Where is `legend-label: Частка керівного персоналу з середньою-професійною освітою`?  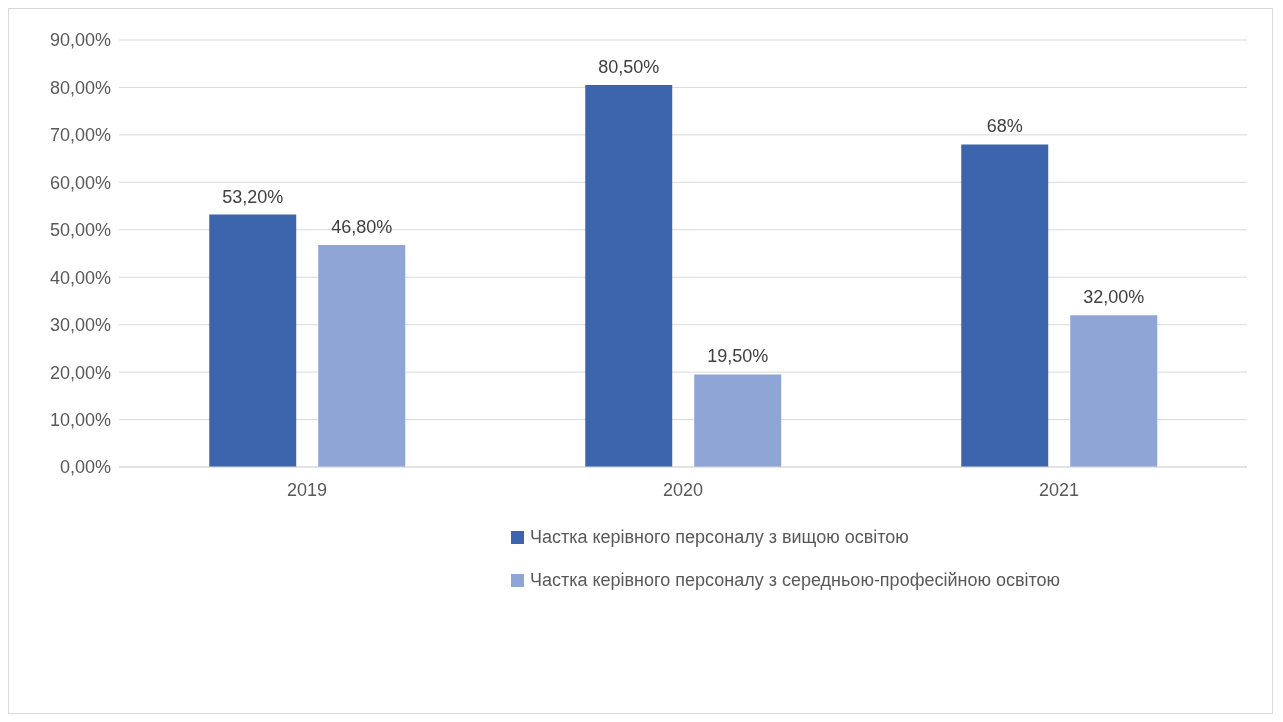 legend-label: Частка керівного персоналу з середньою-професійною освітою is located at coordinates (795, 580).